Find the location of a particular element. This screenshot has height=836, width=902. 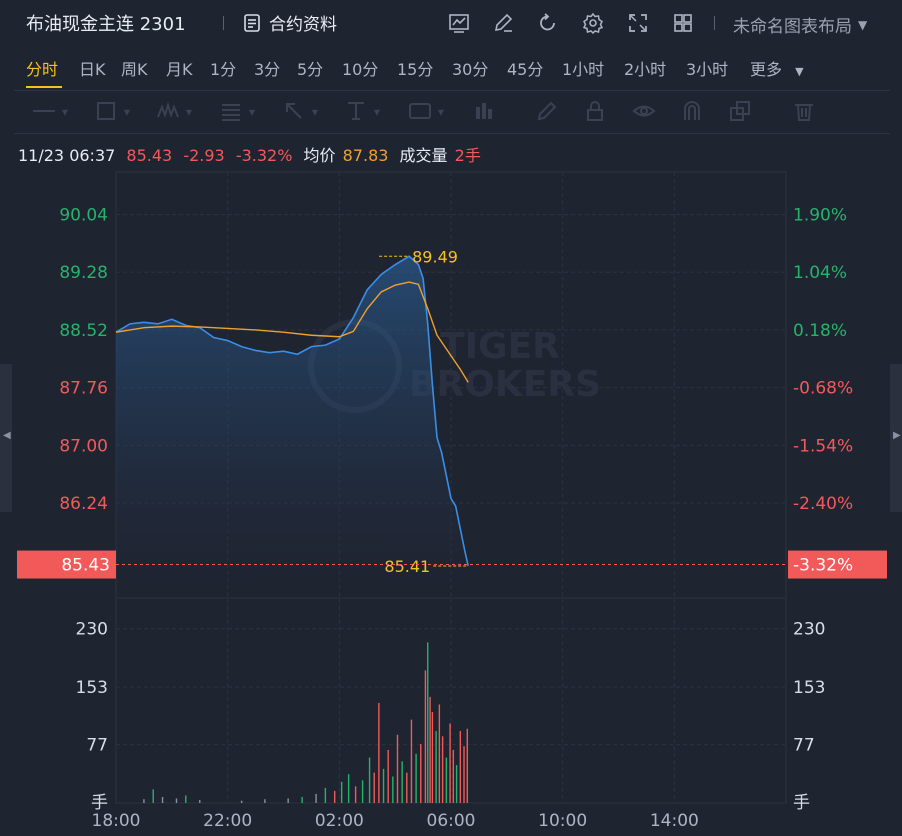

wave-icon: ▼ is located at coordinates (174, 111).